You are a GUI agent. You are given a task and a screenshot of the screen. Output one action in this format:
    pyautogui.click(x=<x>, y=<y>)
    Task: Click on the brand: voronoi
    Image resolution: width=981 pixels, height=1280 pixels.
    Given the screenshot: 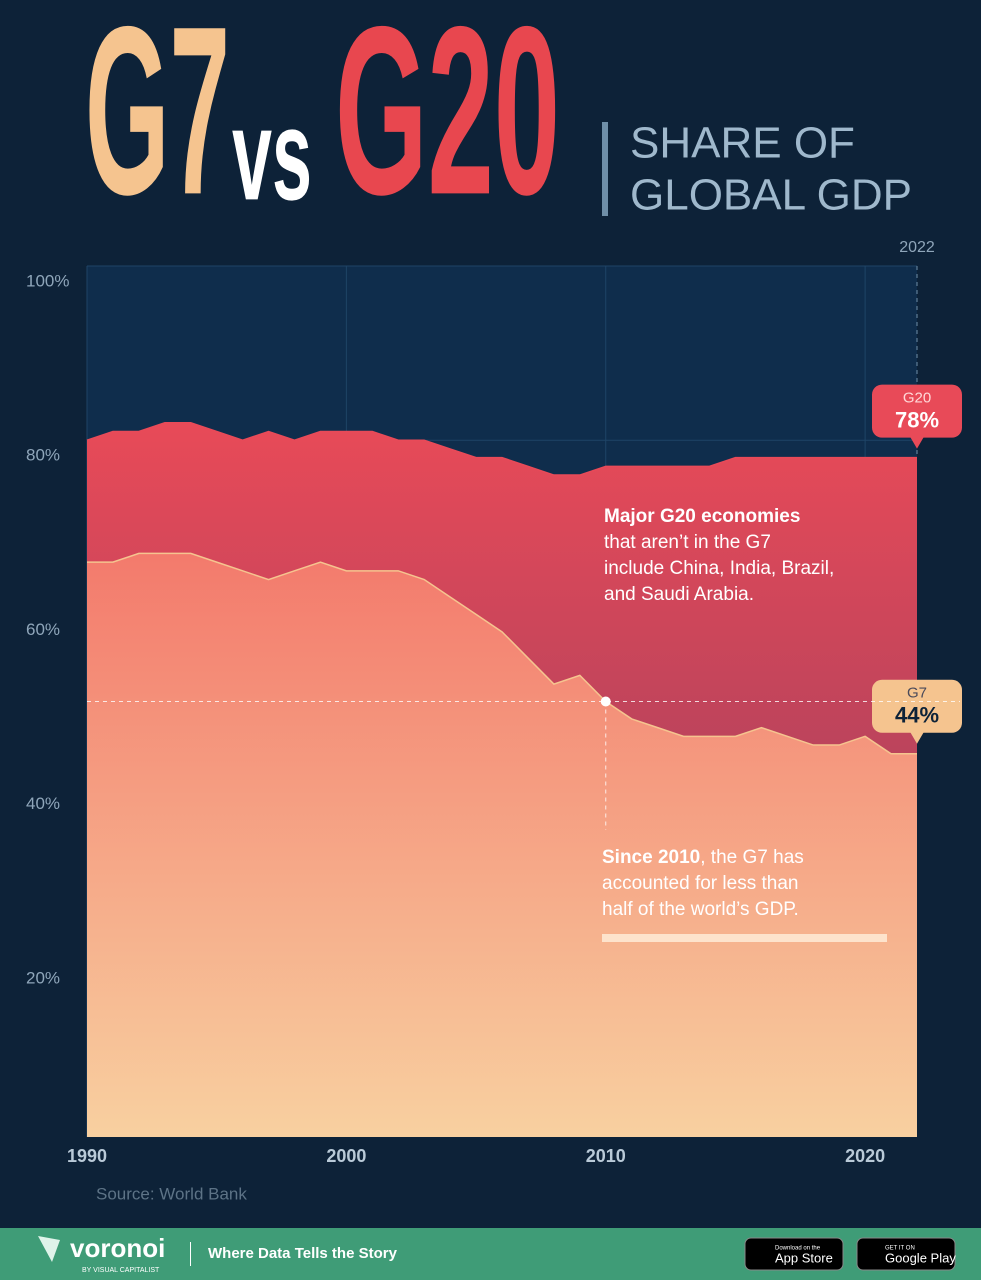 What is the action you would take?
    pyautogui.click(x=117, y=1248)
    